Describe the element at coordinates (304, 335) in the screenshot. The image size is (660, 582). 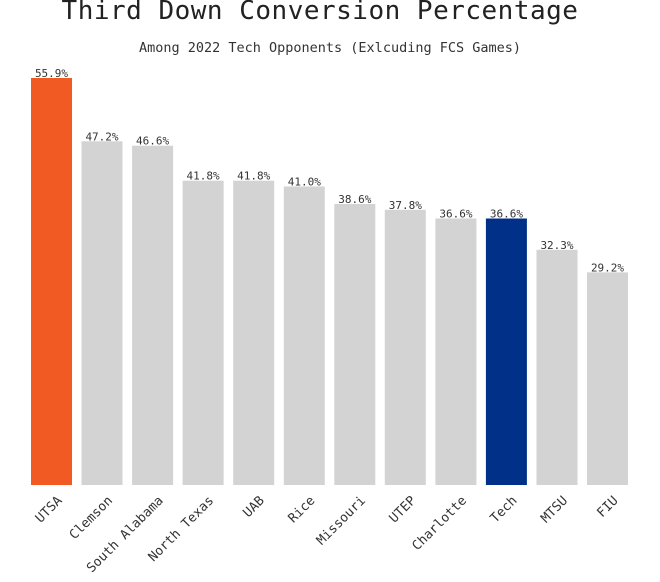
I see `bar-rice` at that location.